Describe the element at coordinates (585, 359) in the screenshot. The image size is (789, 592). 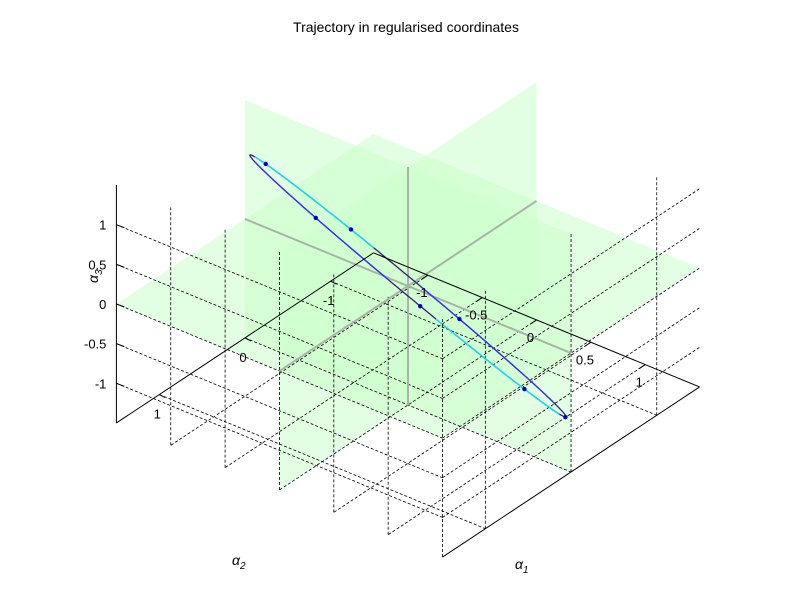
I see `x-tick-label: 0.5` at that location.